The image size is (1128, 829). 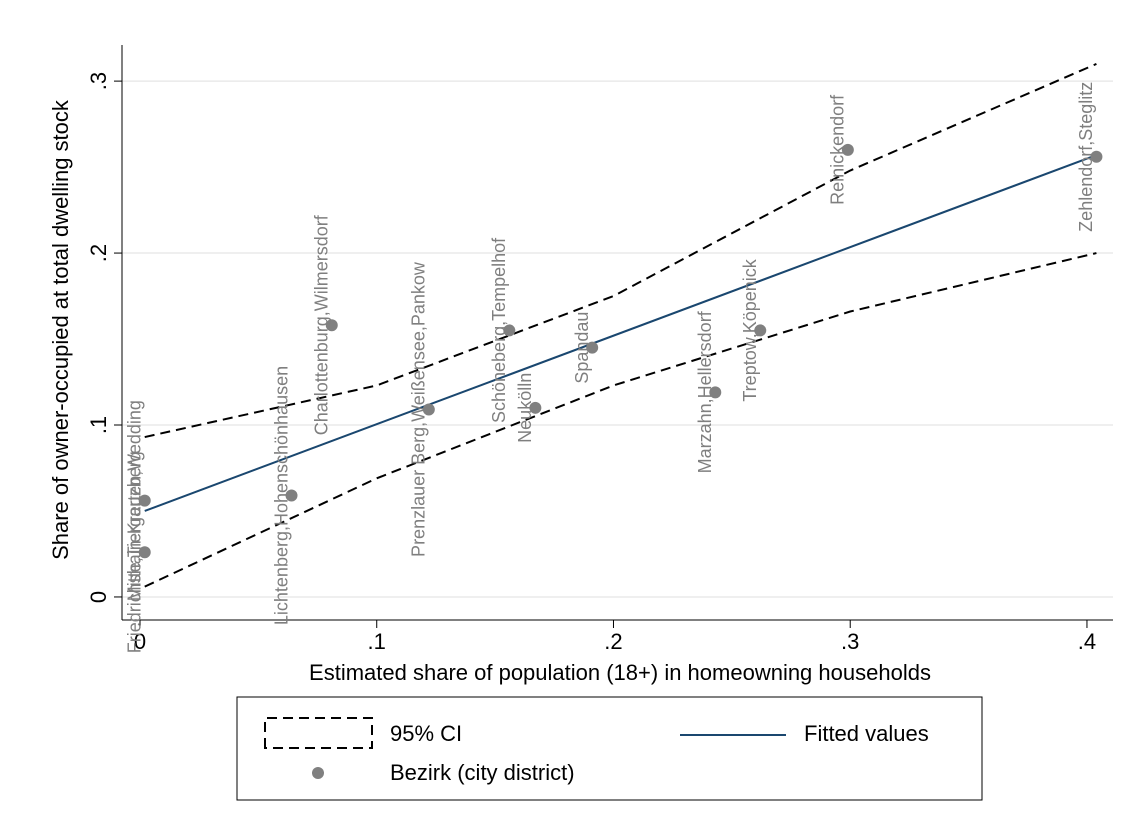 What do you see at coordinates (850, 641) in the screenshot?
I see `x-tick-label: .3` at bounding box center [850, 641].